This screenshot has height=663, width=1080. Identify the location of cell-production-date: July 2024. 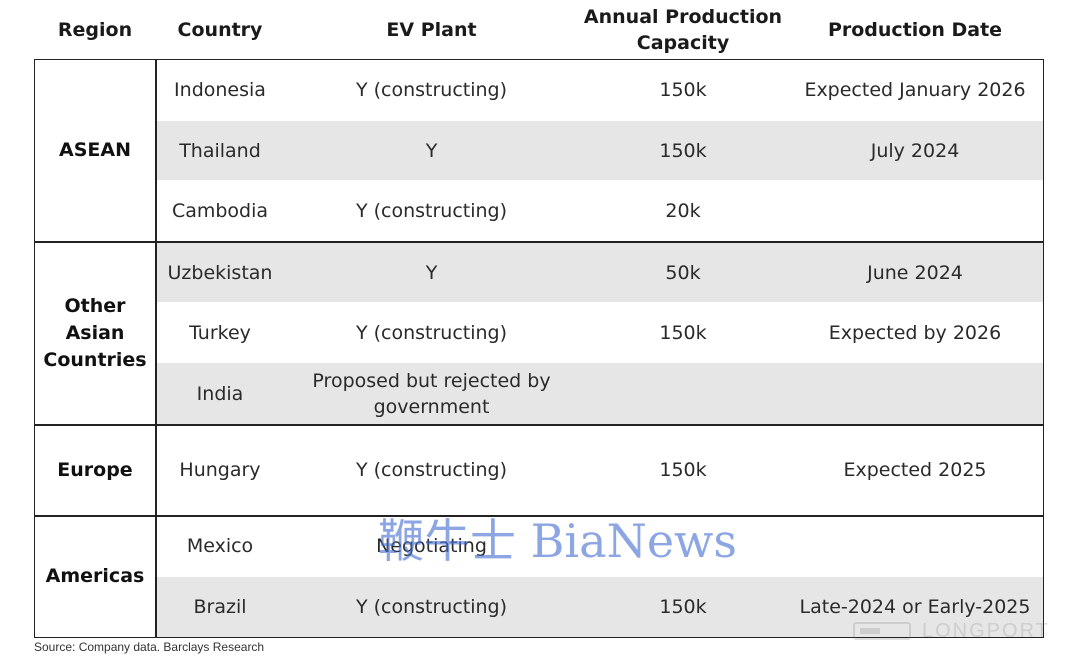
(915, 150).